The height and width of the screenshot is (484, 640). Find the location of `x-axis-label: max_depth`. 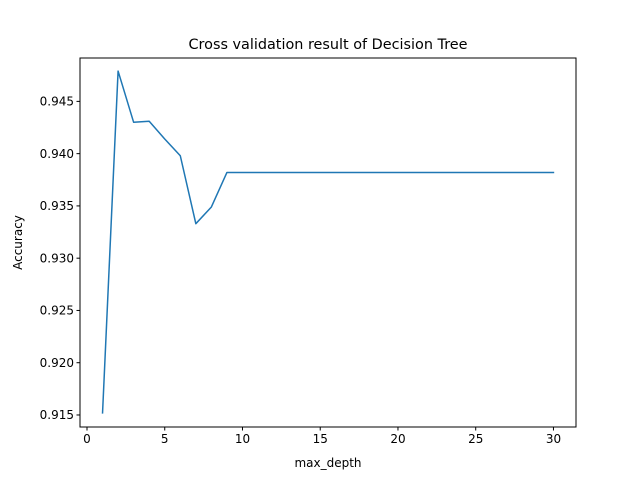

x-axis-label: max_depth is located at coordinates (327, 463).